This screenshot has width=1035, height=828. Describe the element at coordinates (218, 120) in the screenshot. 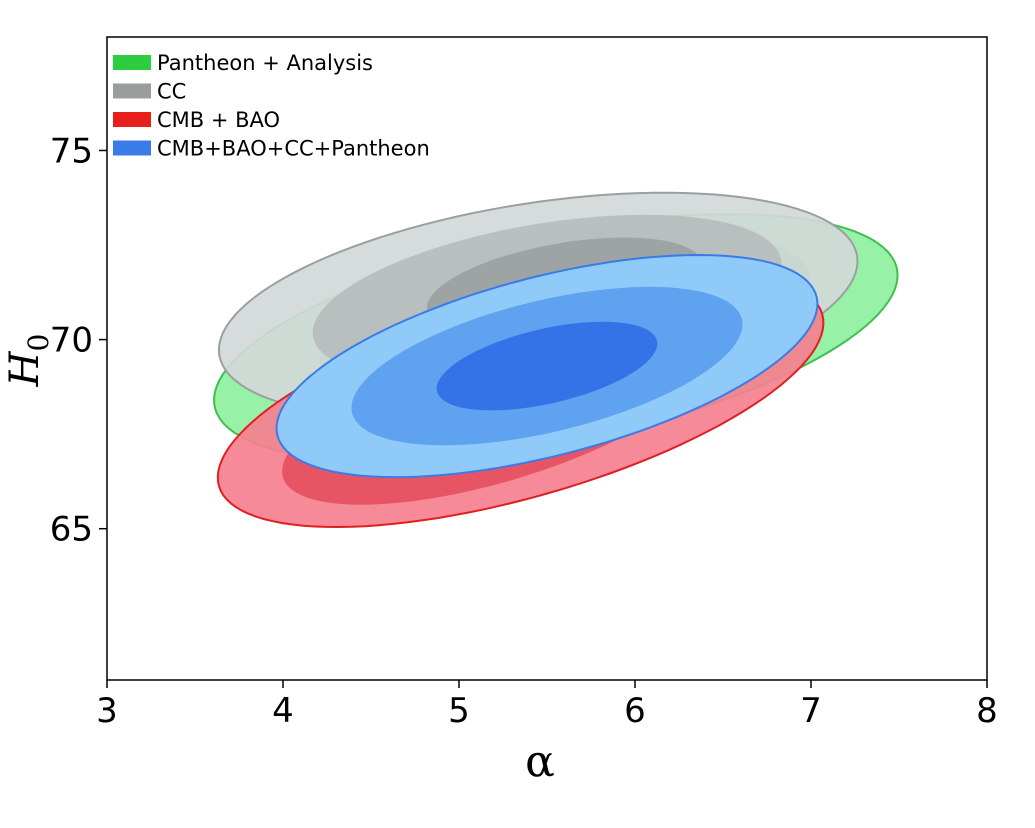

I see `legend-label: CMB + BAO` at that location.